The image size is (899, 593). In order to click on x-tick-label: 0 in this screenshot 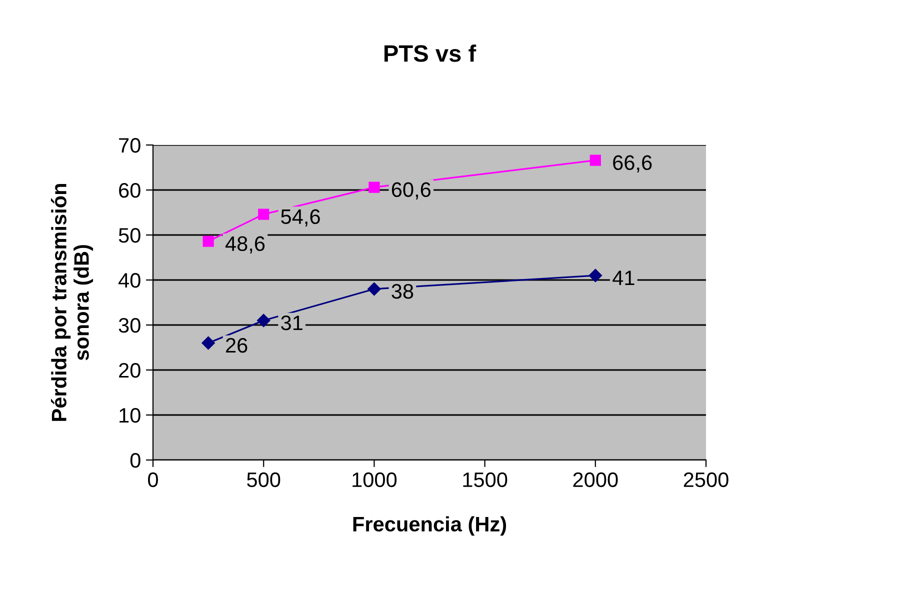, I will do `click(153, 480)`.